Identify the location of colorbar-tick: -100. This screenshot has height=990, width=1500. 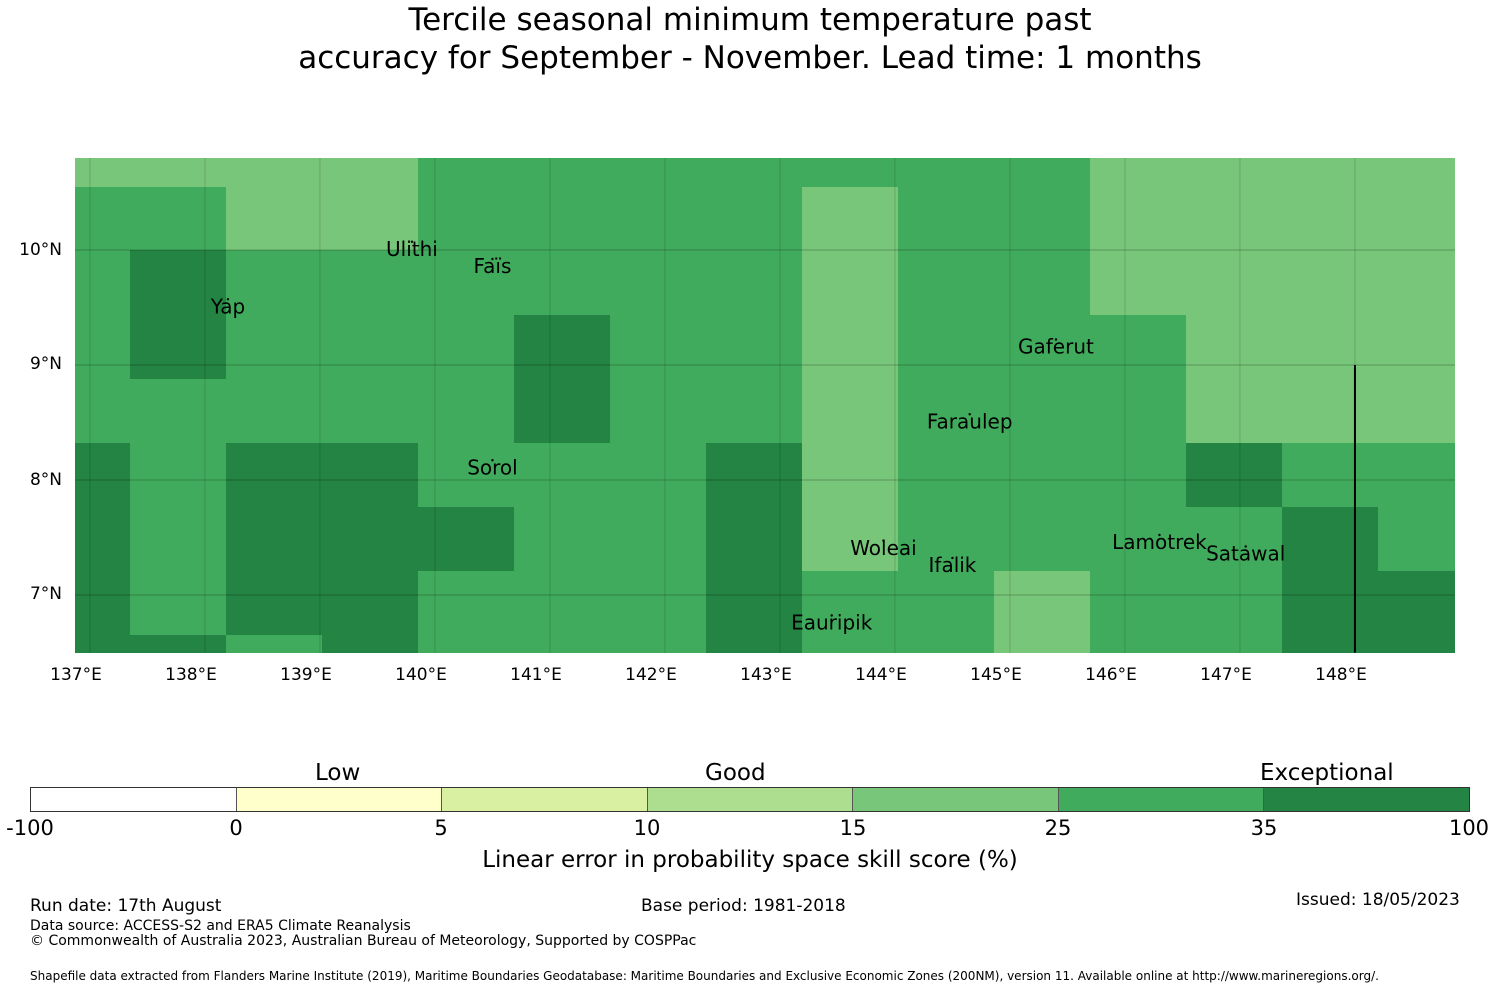
(30, 828).